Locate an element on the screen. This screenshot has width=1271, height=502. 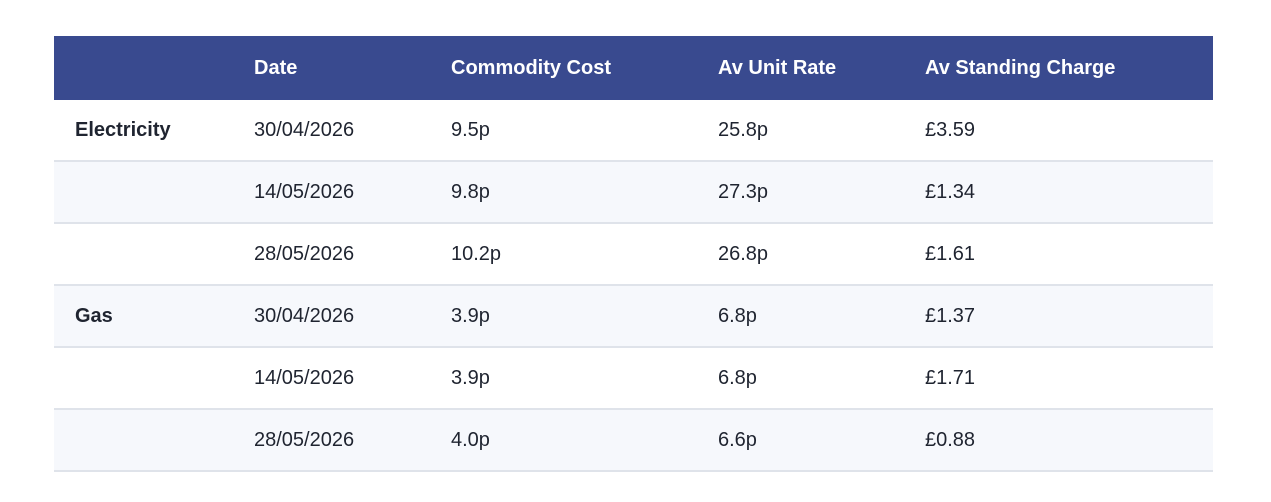
table-cell: £3.59 is located at coordinates (950, 129).